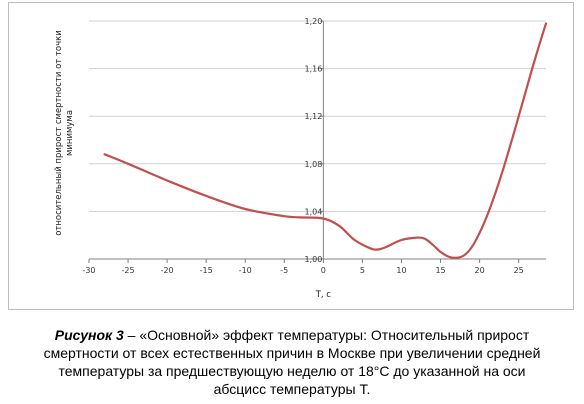  I want to click on x-tick-label: -5, so click(284, 270).